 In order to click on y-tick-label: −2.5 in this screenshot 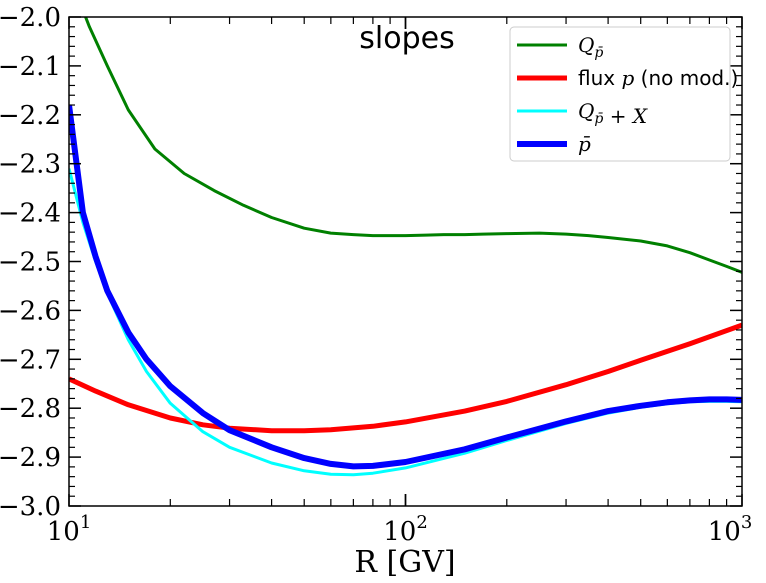, I will do `click(30, 263)`.